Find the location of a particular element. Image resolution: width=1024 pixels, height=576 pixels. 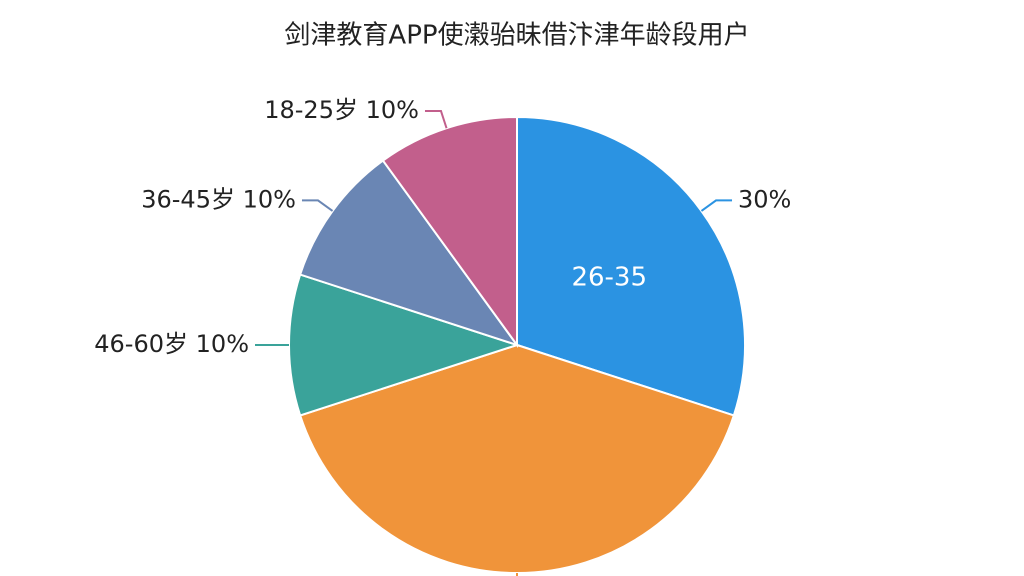

label-category: 36-45岁 is located at coordinates (188, 199).